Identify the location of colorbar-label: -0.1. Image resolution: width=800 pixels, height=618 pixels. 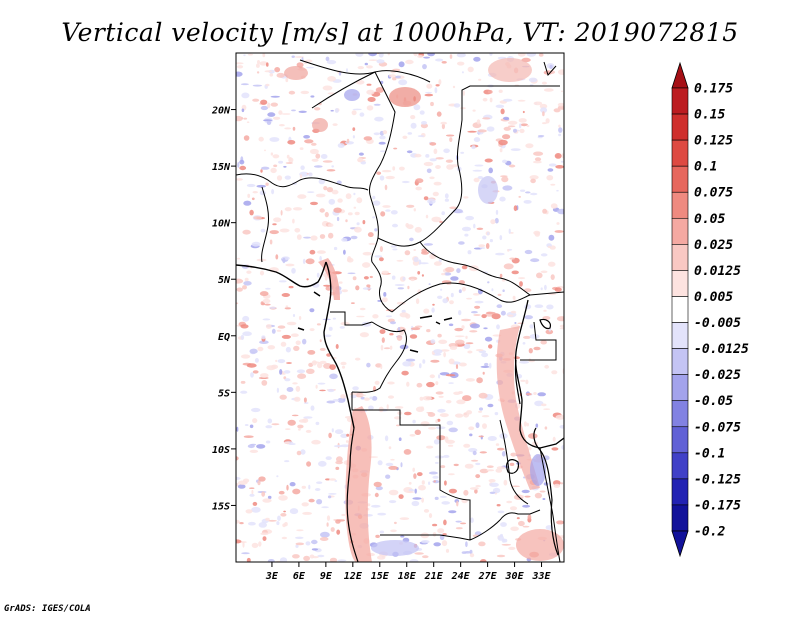
(709, 453).